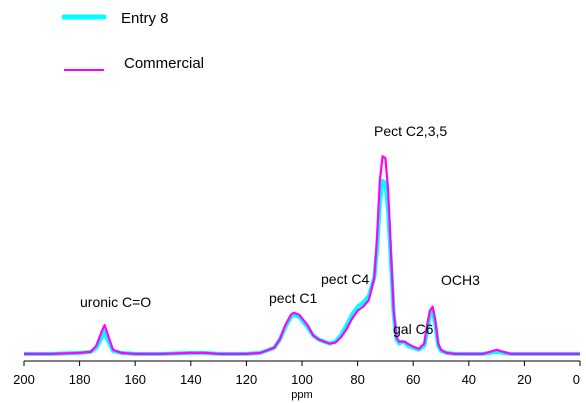 Image resolution: width=586 pixels, height=403 pixels. Describe the element at coordinates (80, 379) in the screenshot. I see `x-tick-label: 180` at that location.